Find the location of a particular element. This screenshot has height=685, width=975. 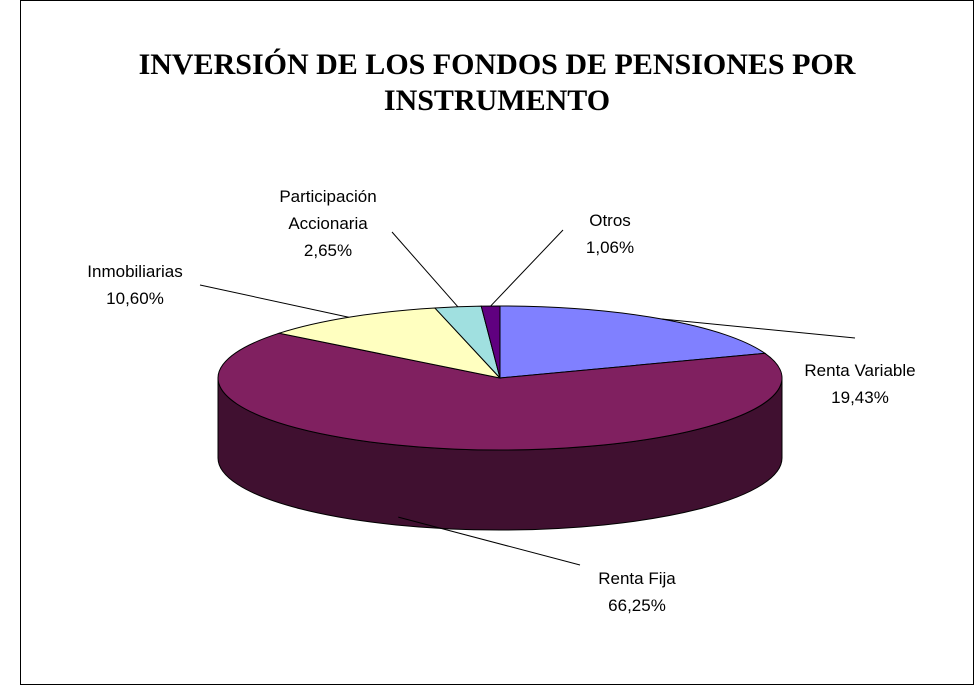

value-label: 10,60% is located at coordinates (135, 298).